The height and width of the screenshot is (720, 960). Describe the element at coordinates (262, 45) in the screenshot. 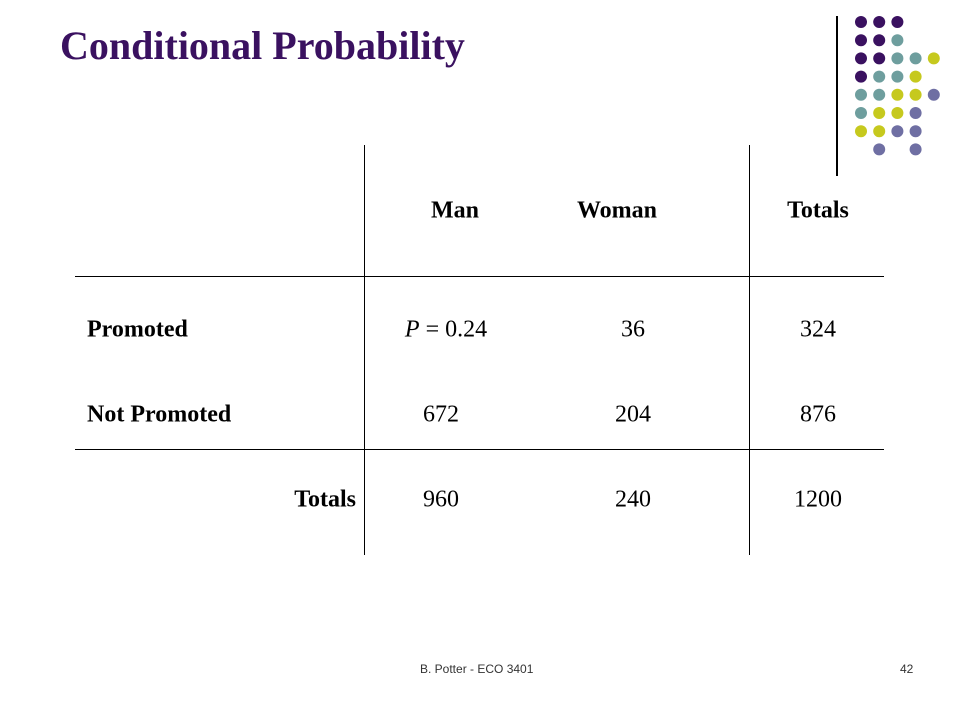

I see `slide-title: Conditional Probability` at that location.